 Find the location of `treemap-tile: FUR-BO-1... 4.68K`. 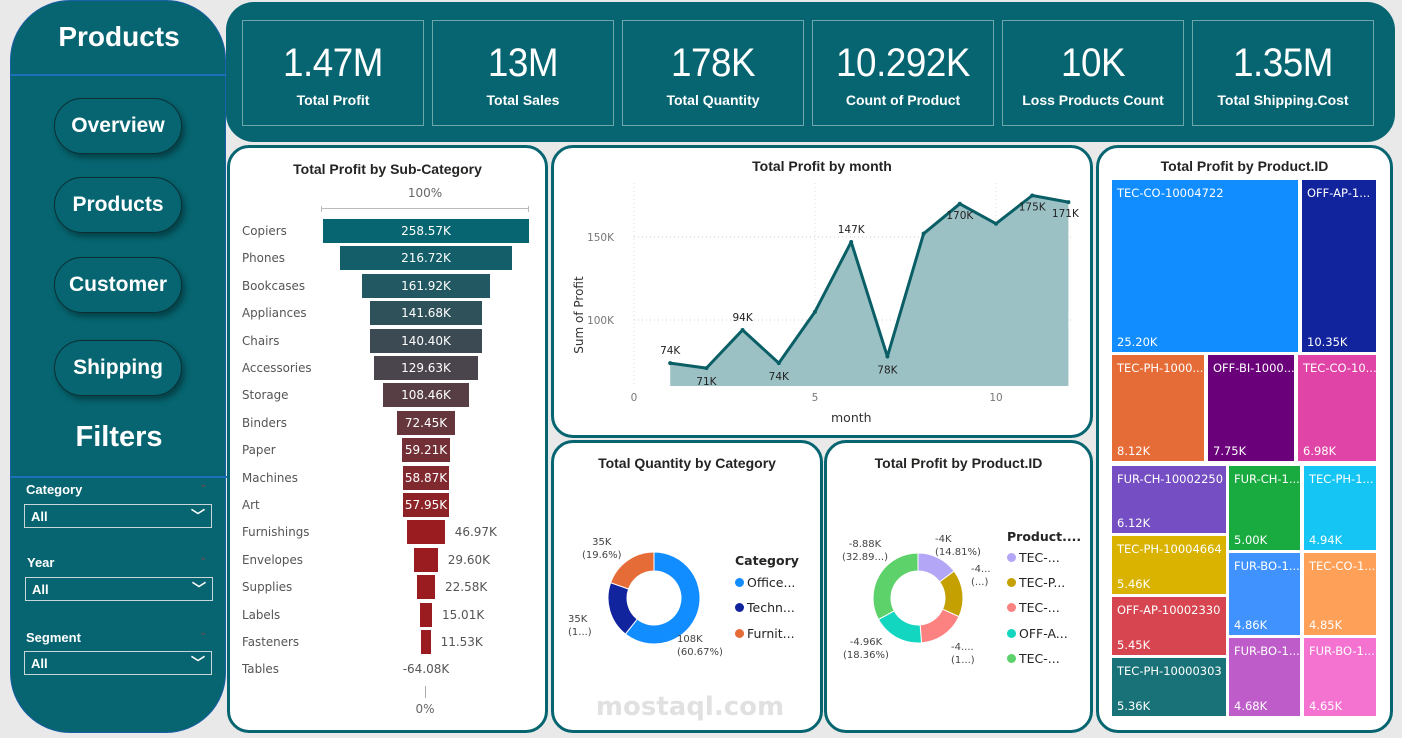

treemap-tile: FUR-BO-1... 4.68K is located at coordinates (1264, 677).